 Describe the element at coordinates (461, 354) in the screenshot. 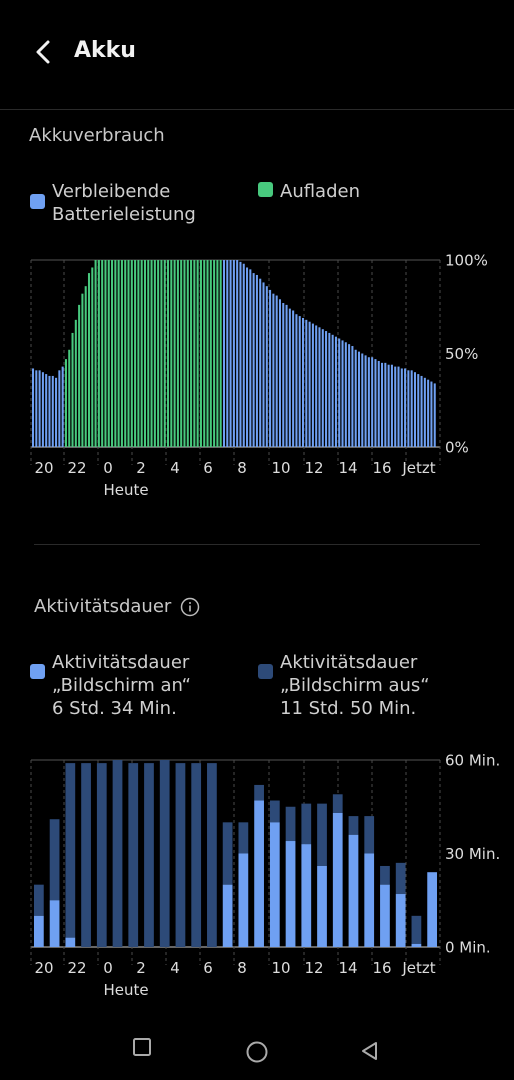

I see `battery-ylabel: 50%` at that location.